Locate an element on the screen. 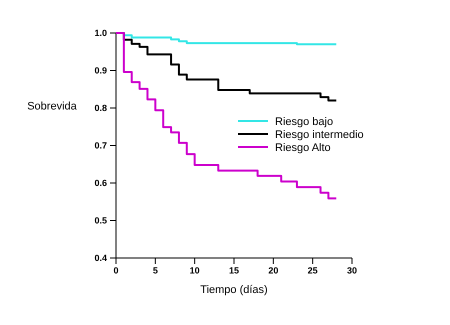 The width and height of the screenshot is (450, 325). x-tick-label: 10 is located at coordinates (195, 270).